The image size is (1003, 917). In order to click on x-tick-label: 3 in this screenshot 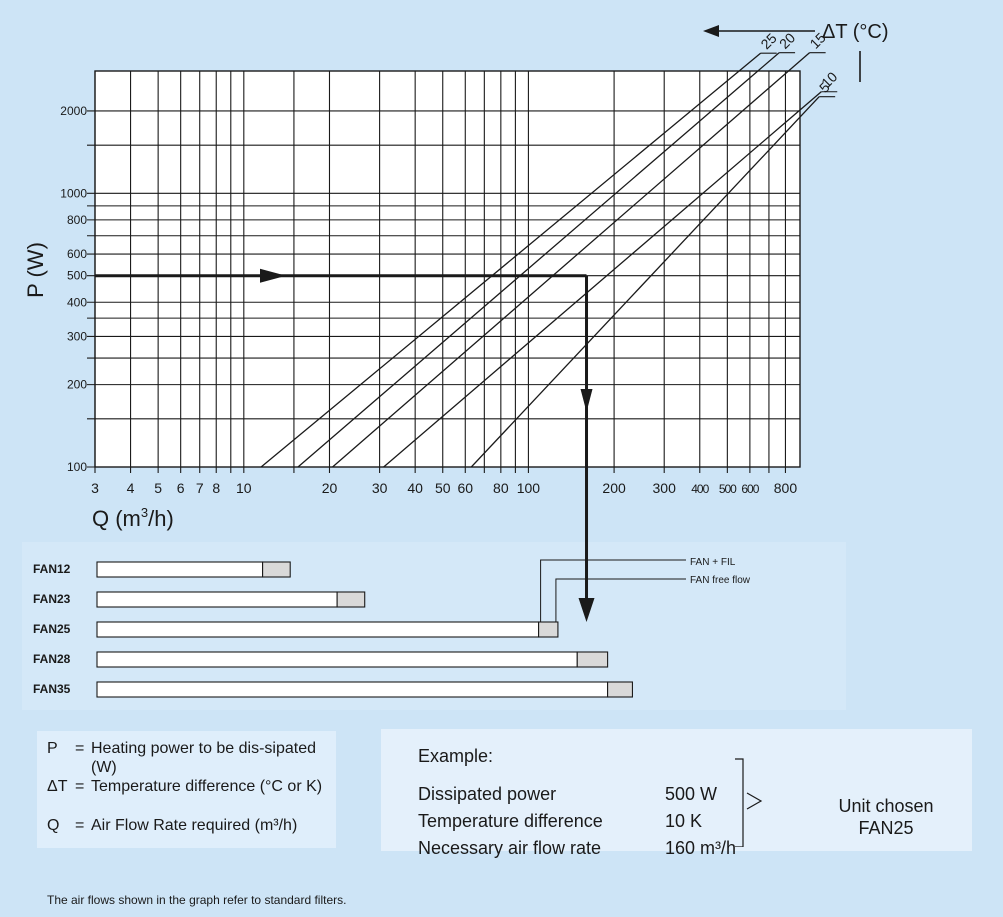, I will do `click(95, 488)`.